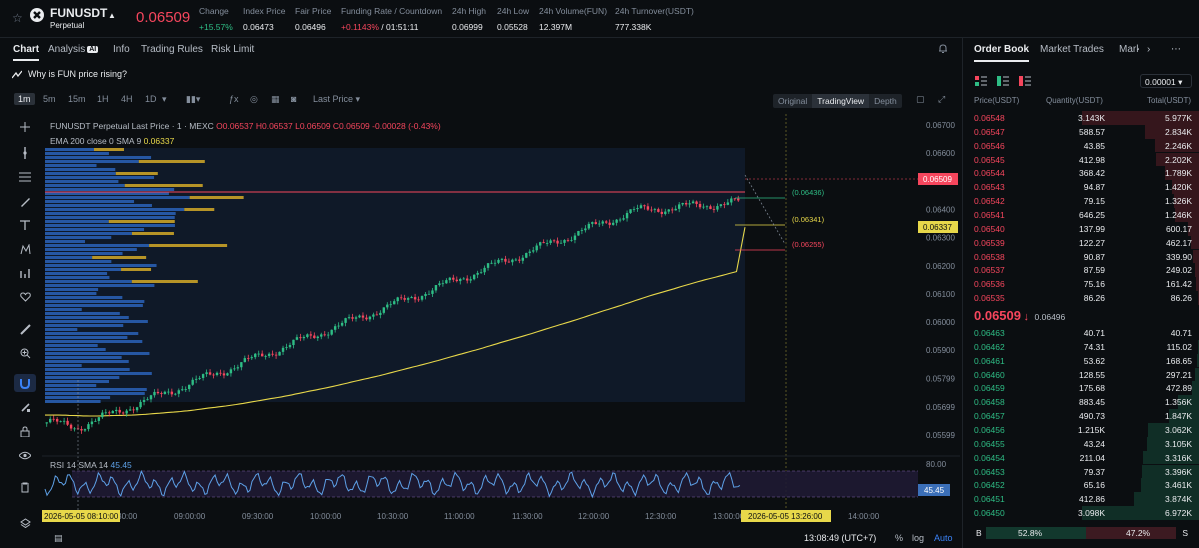 The image size is (1199, 548). What do you see at coordinates (793, 101) in the screenshot?
I see `view-original: Original` at bounding box center [793, 101].